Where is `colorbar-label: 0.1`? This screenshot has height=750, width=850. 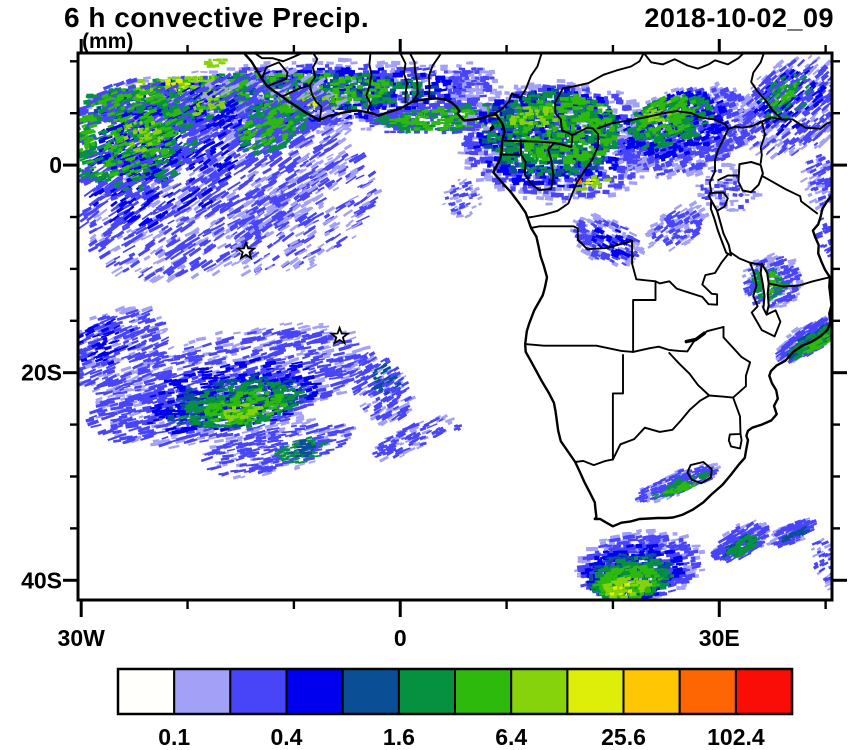 colorbar-label: 0.1 is located at coordinates (174, 737).